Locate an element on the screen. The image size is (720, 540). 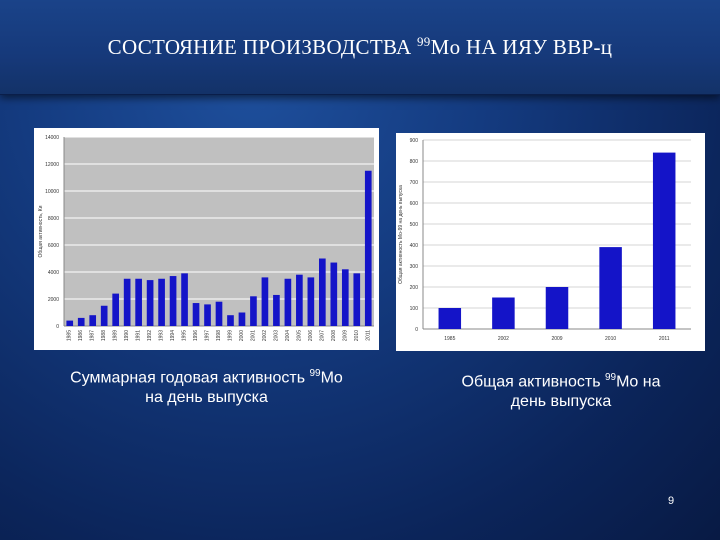
total-chart-x-tick-label: 2011 is located at coordinates (664, 339).